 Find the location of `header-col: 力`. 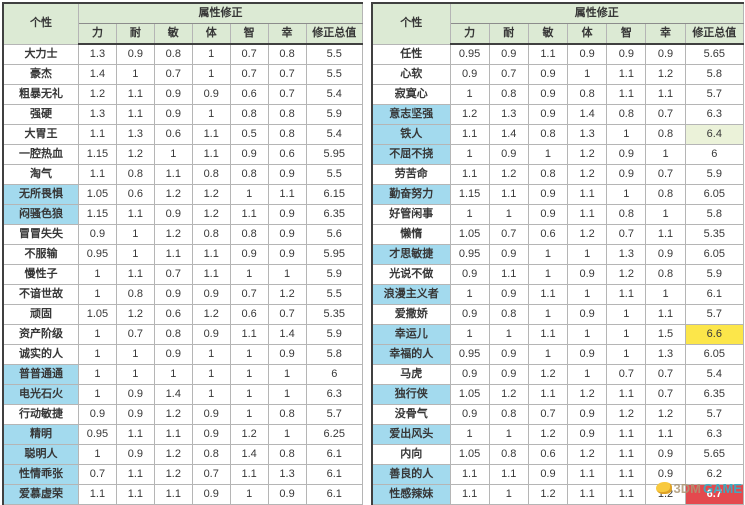

header-col: 力 is located at coordinates (97, 34).